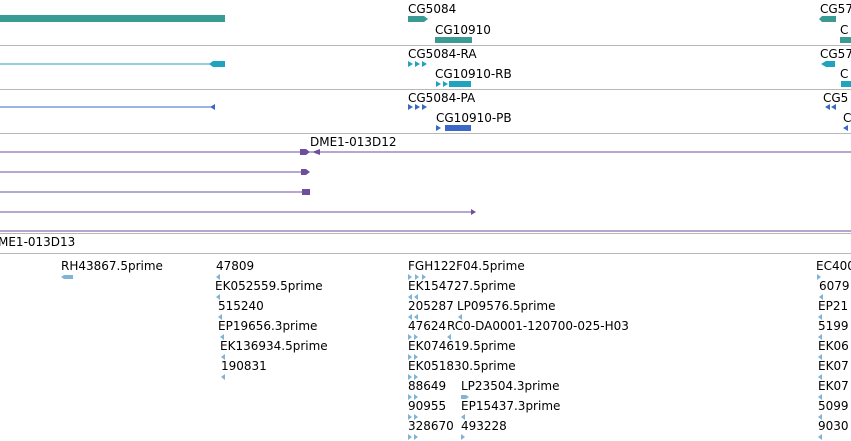 This screenshot has height=441, width=851. What do you see at coordinates (274, 346) in the screenshot?
I see `est-label-ek136934: EK136934.5prime` at bounding box center [274, 346].